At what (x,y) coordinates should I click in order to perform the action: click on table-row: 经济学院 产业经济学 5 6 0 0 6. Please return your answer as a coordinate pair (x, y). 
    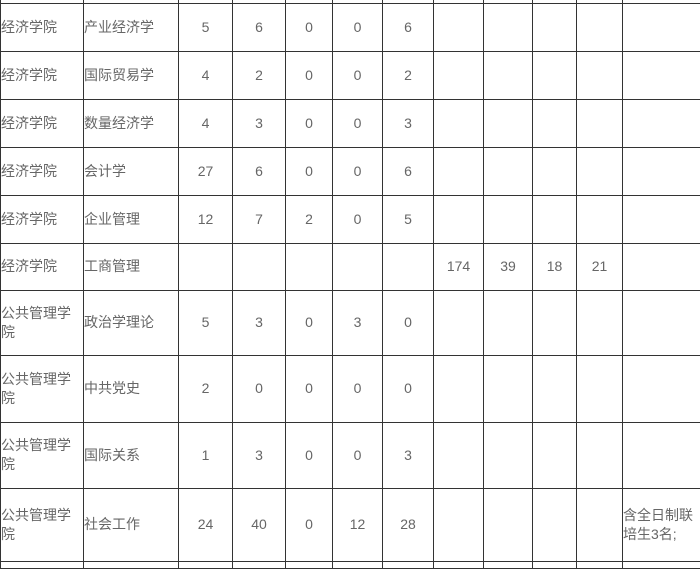
    Looking at the image, I should click on (350, 27).